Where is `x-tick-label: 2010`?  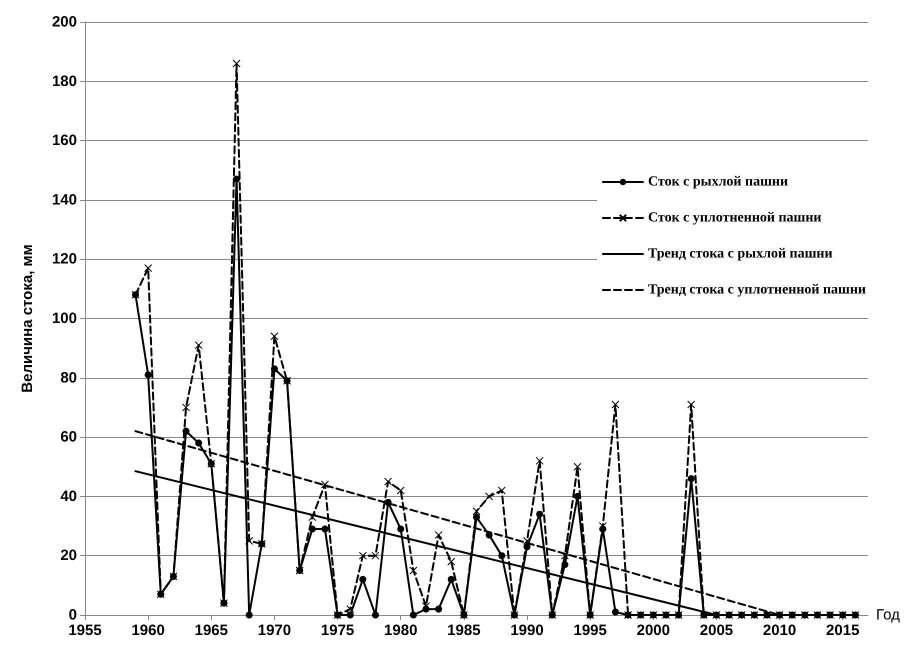
x-tick-label: 2010 is located at coordinates (779, 630).